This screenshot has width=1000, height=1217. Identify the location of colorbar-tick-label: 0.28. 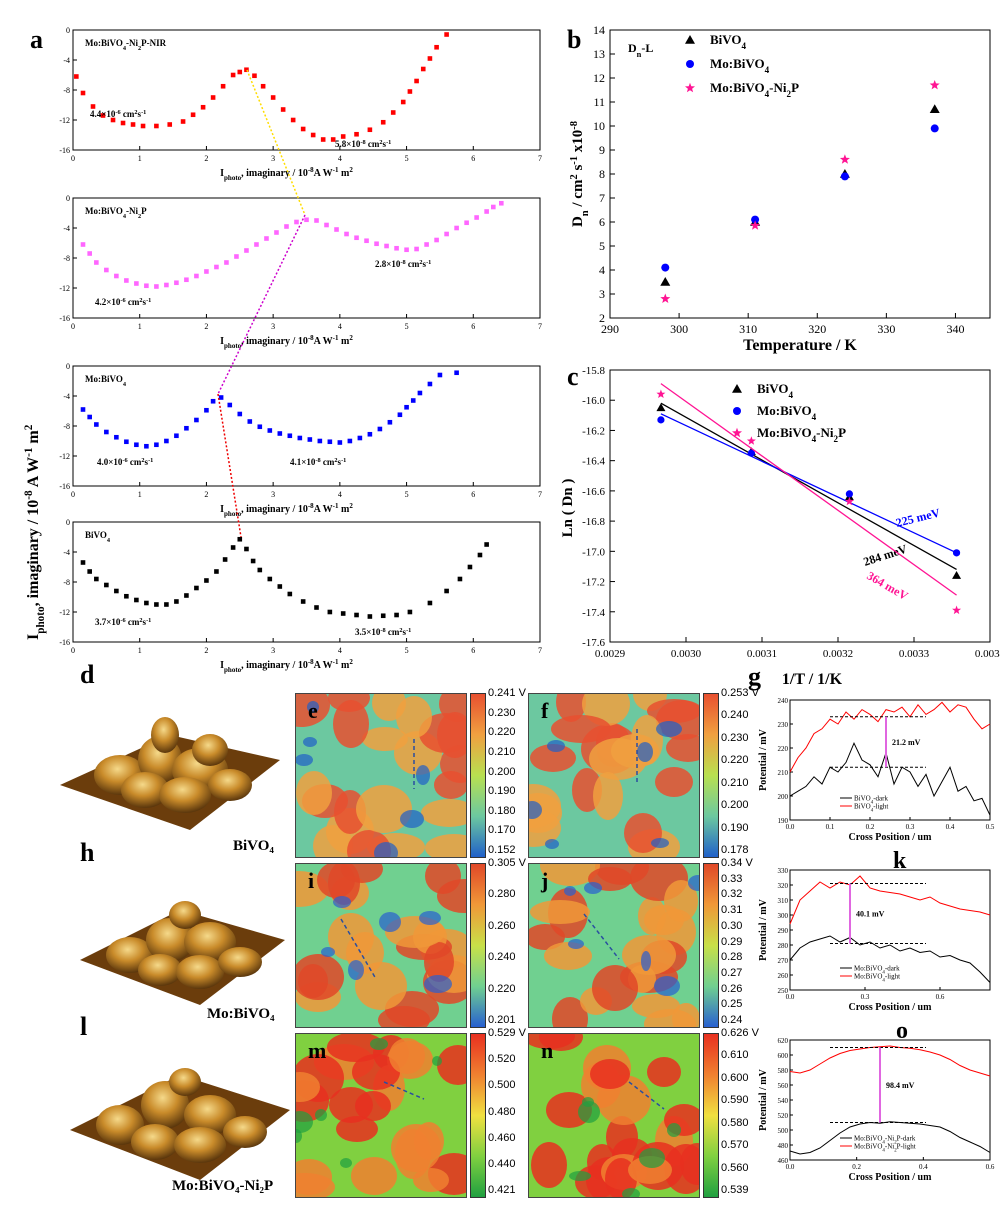
(732, 957).